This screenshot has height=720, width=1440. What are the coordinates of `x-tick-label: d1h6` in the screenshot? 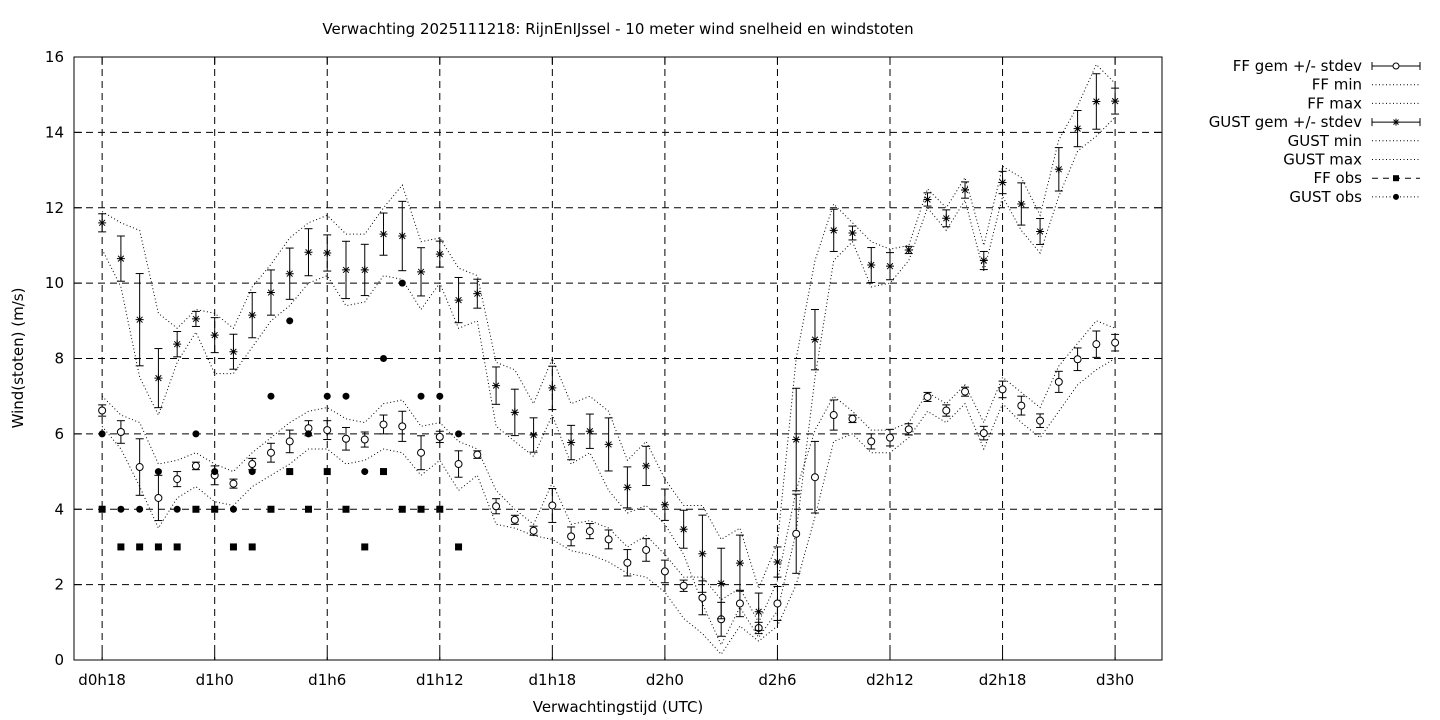 It's located at (327, 680).